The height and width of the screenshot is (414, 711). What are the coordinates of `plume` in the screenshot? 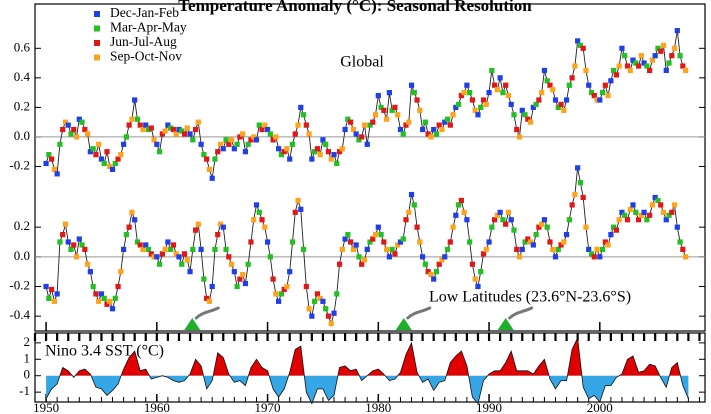 It's located at (419, 313).